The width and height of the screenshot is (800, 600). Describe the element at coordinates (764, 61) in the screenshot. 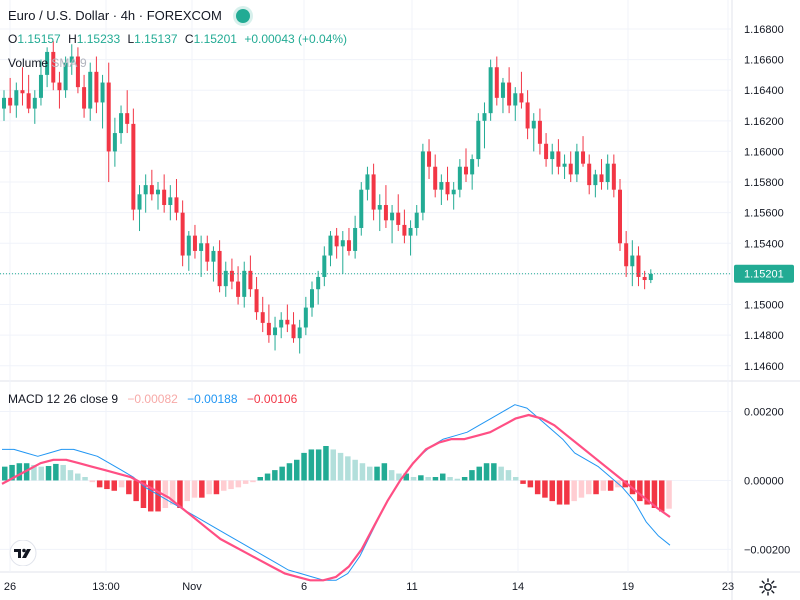

I see `price-tick-label: 1.16600` at that location.